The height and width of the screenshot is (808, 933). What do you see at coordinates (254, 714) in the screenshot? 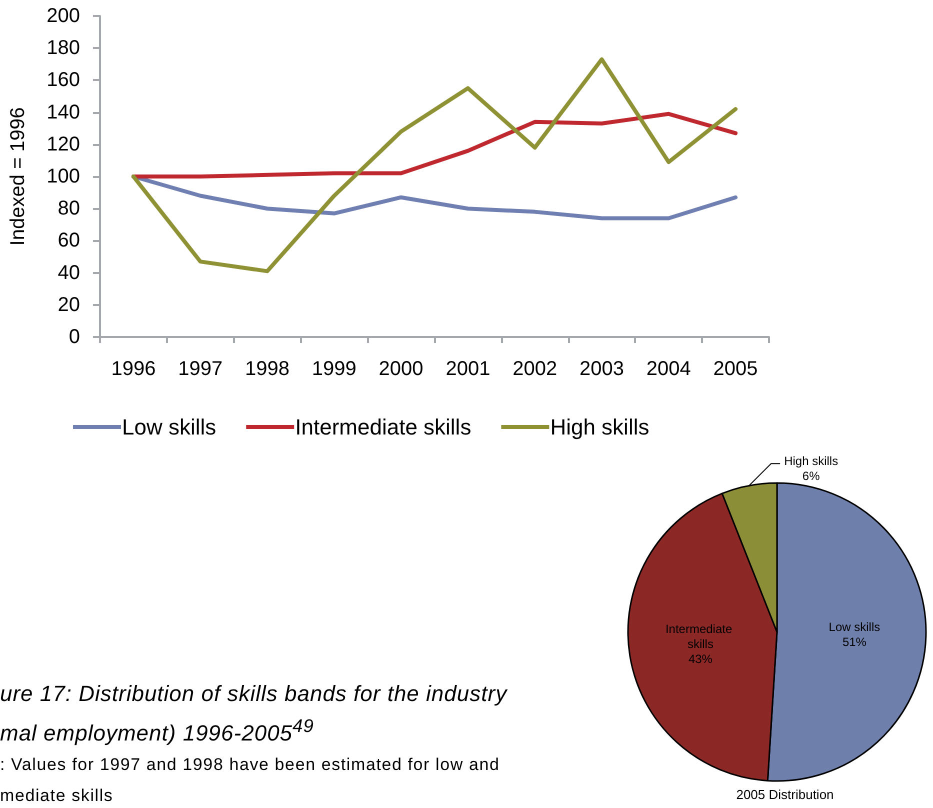
I see `text: ure 17: Distribution of skills bands for the industry mal employment) 1996-2005$^{49}$` at bounding box center [254, 714].